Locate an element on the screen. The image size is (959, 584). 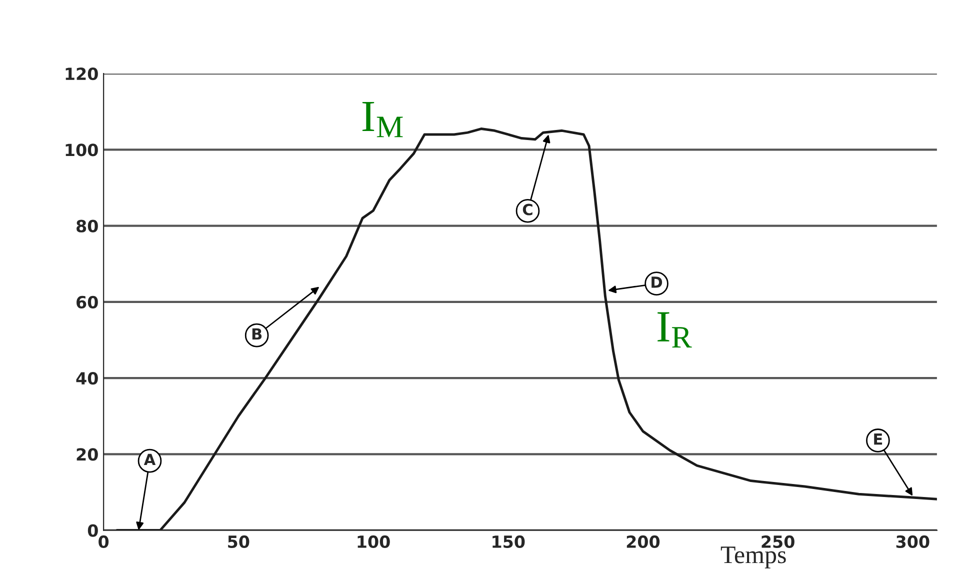
x-tick-label: 50 is located at coordinates (239, 541).